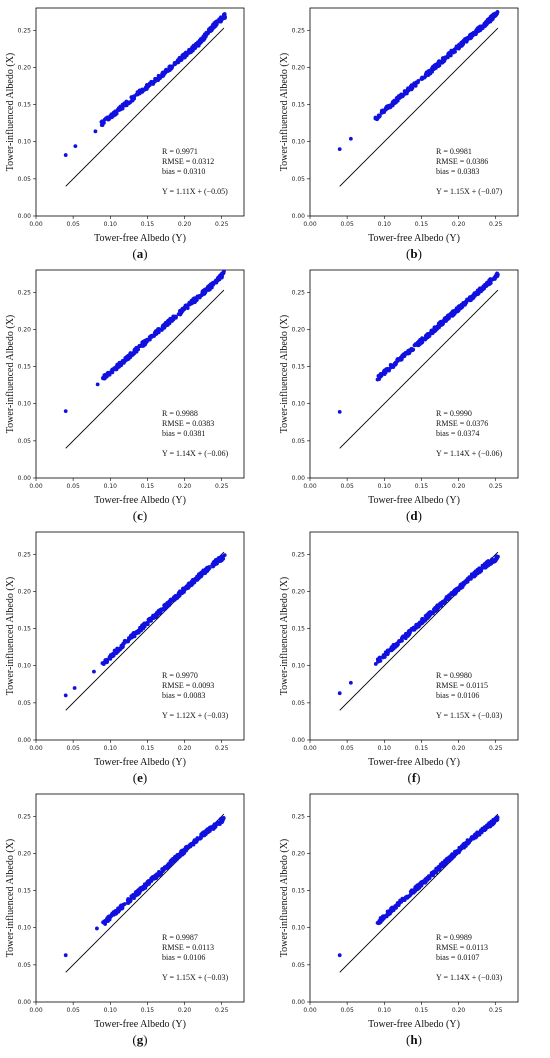 Image resolution: width=550 pixels, height=1058 pixels. Describe the element at coordinates (139, 1039) in the screenshot. I see `panel-label: (g)` at that location.